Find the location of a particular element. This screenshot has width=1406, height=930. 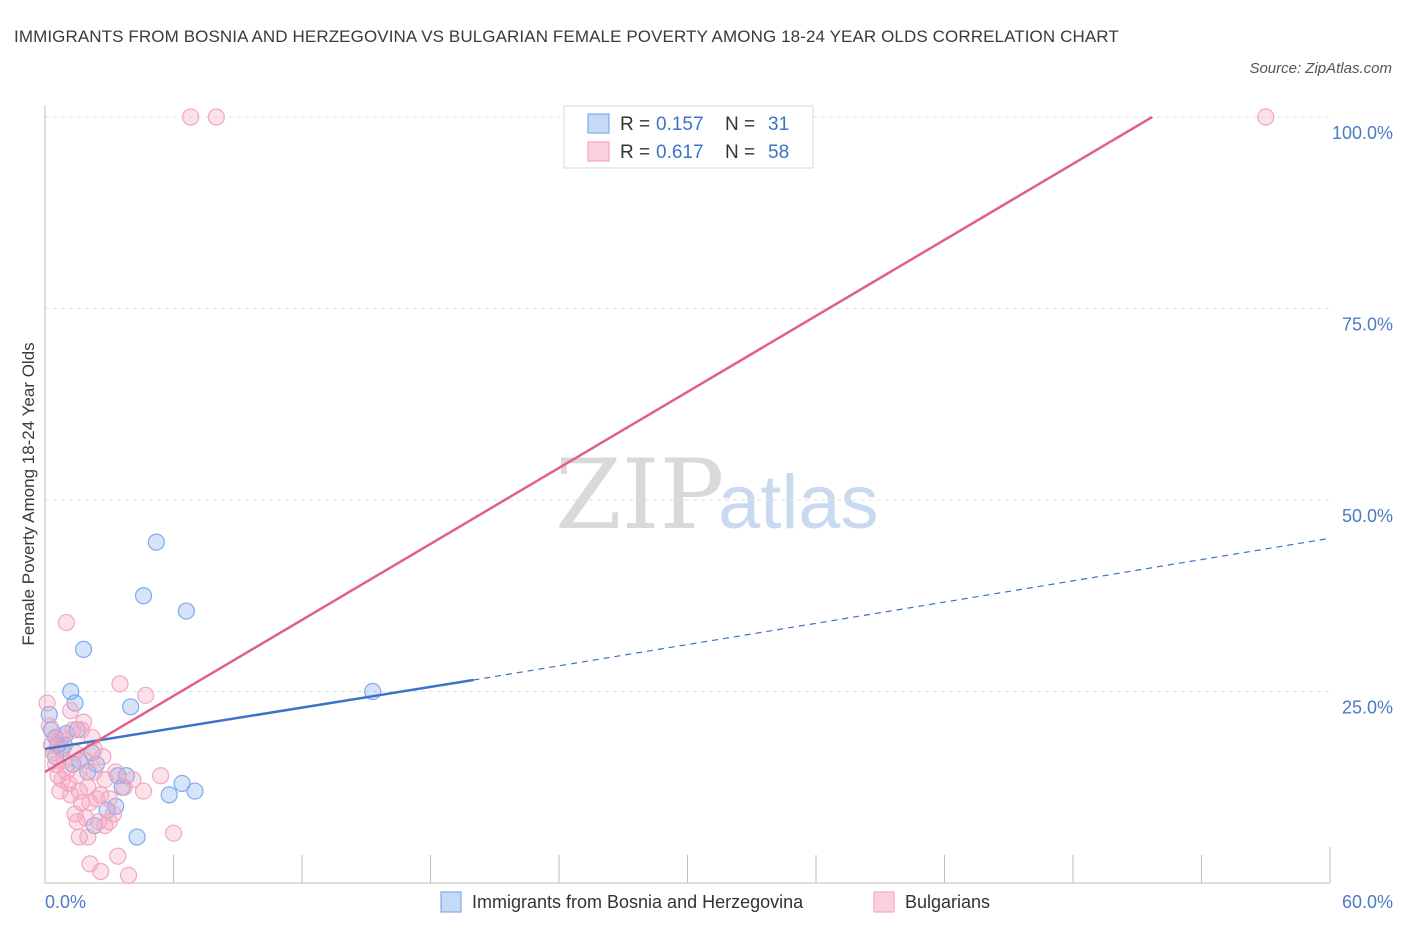

x-tick-labels: 0.0% 60.0% is located at coordinates (719, 902).